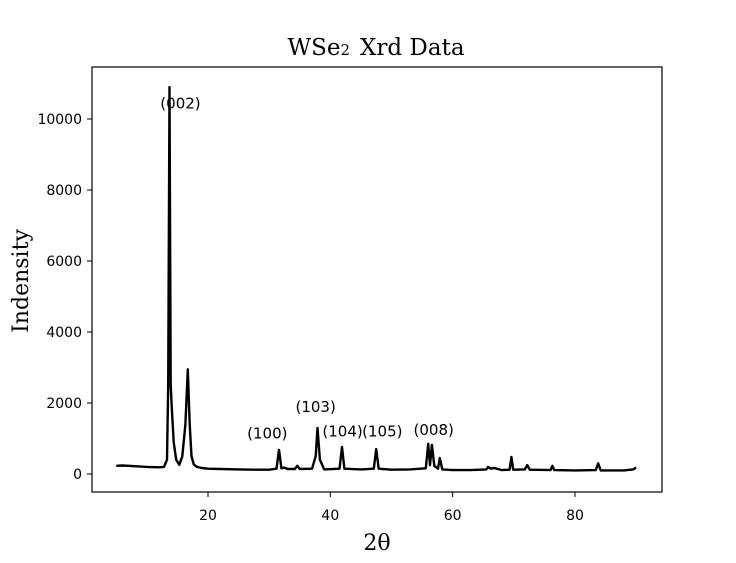  What do you see at coordinates (59, 120) in the screenshot?
I see `y-tick-label: 10000` at bounding box center [59, 120].